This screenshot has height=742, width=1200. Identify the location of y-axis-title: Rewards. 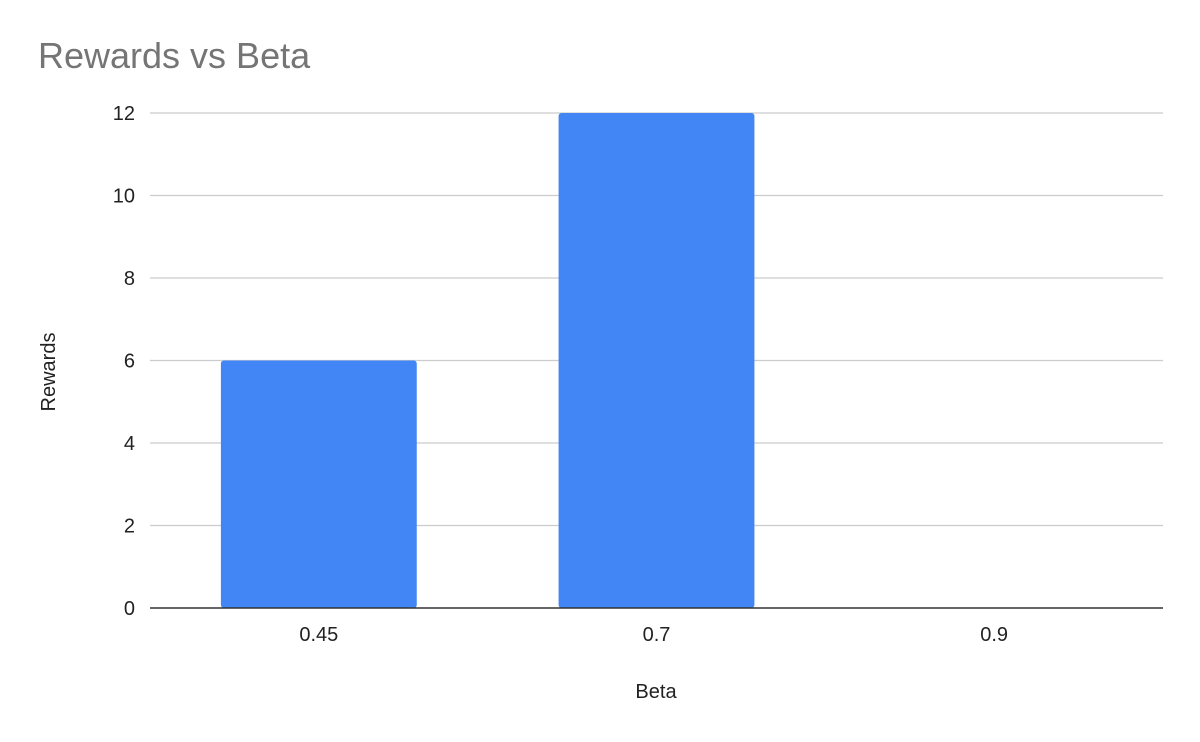
(49, 372).